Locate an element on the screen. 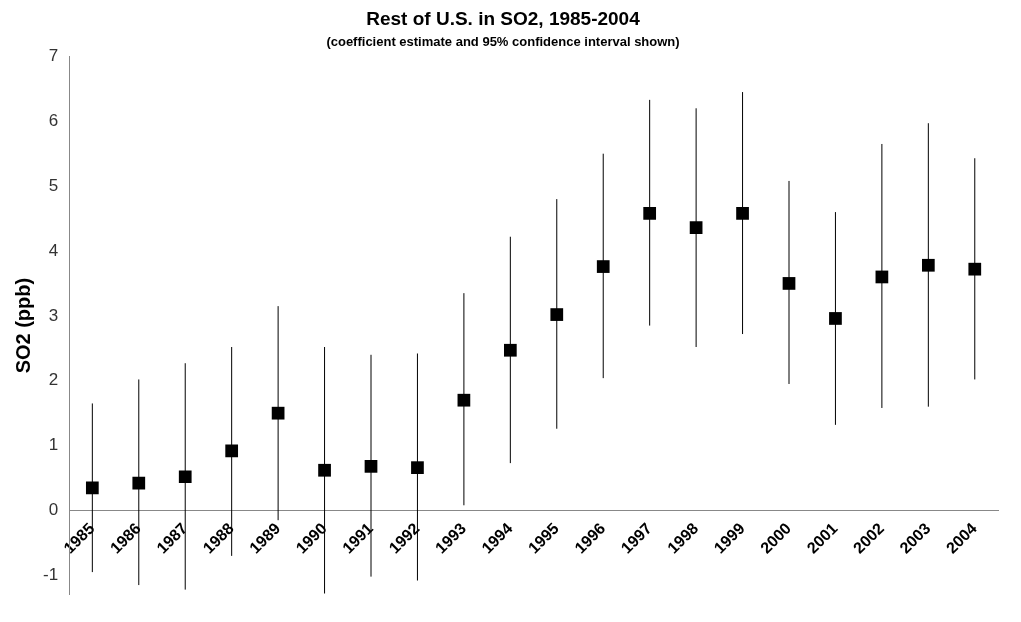 Image resolution: width=1021 pixels, height=622 pixels. y-tick-label: 1 is located at coordinates (53, 445).